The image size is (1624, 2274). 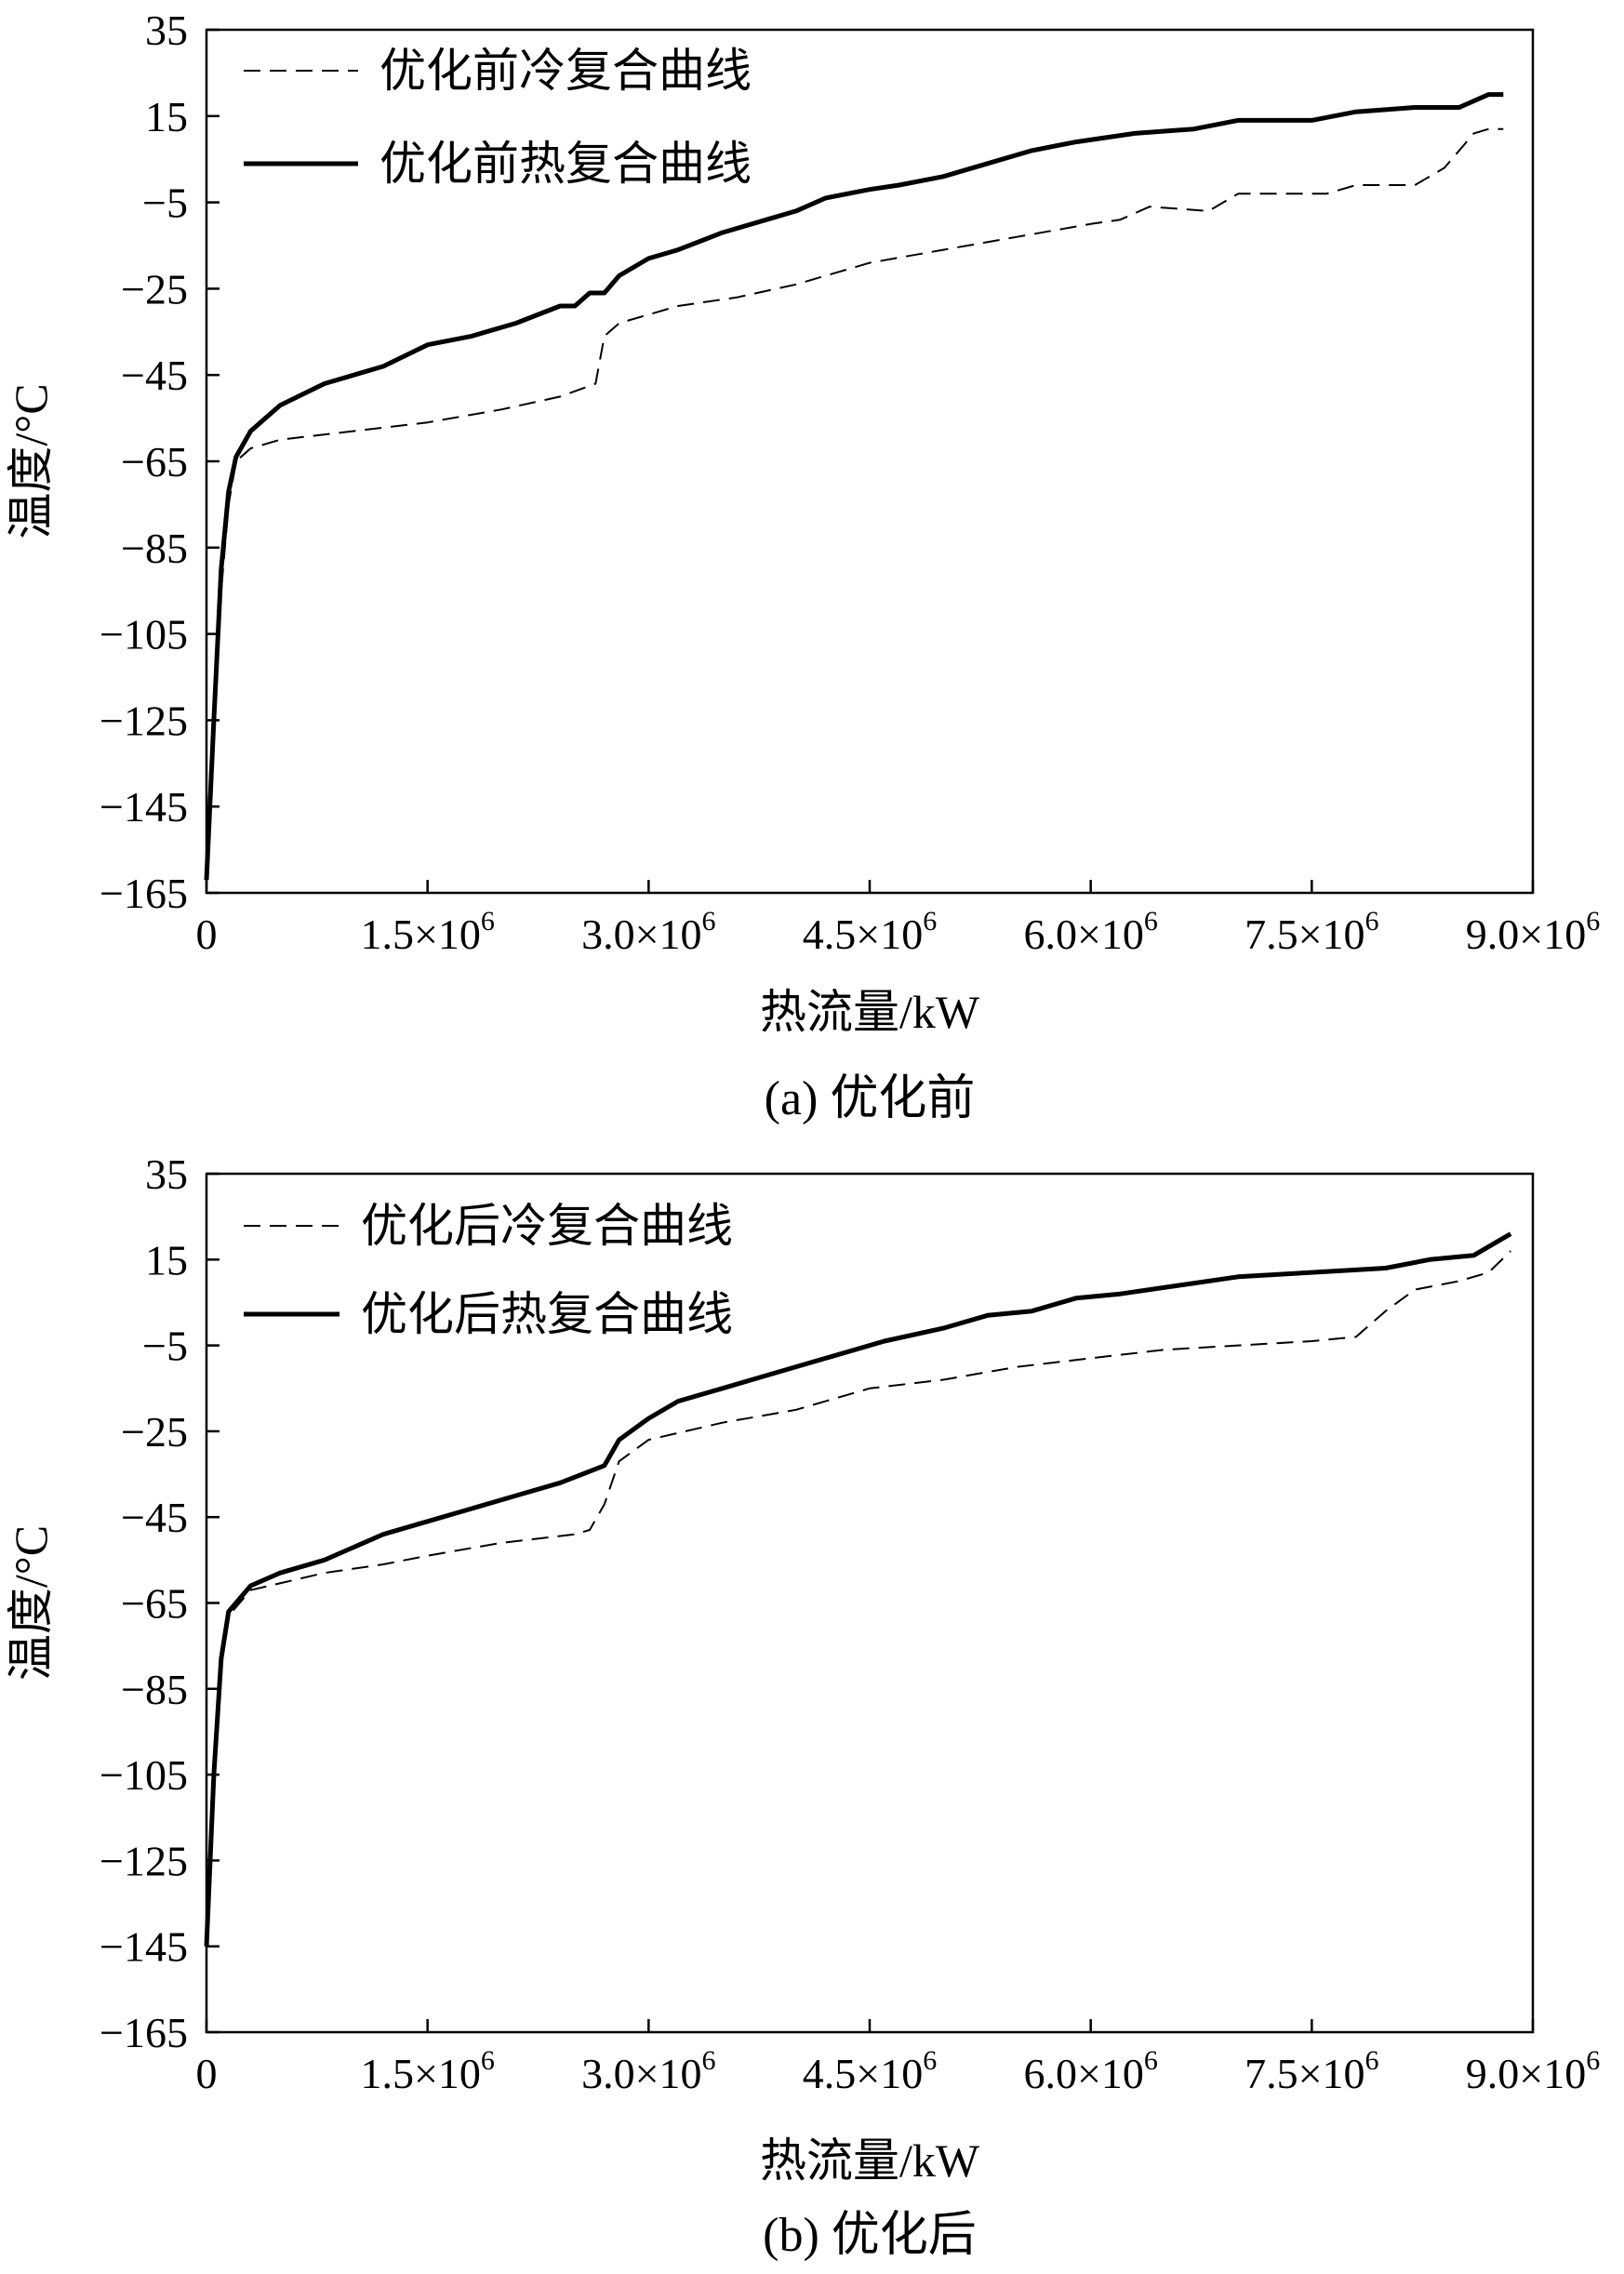 I want to click on chart-a-legend-label: 优化前冷复合曲线, so click(x=565, y=71).